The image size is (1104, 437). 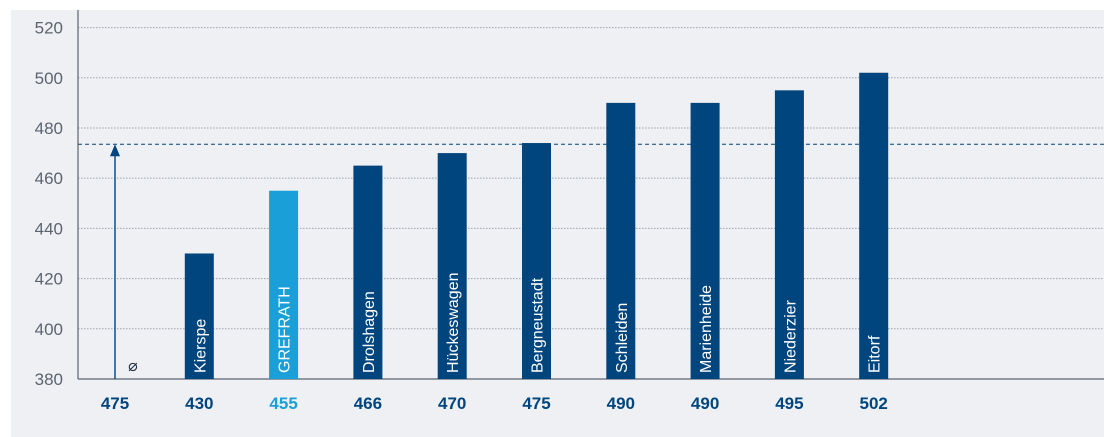 I want to click on bar-category-label: Hückeswagen, so click(x=453, y=323).